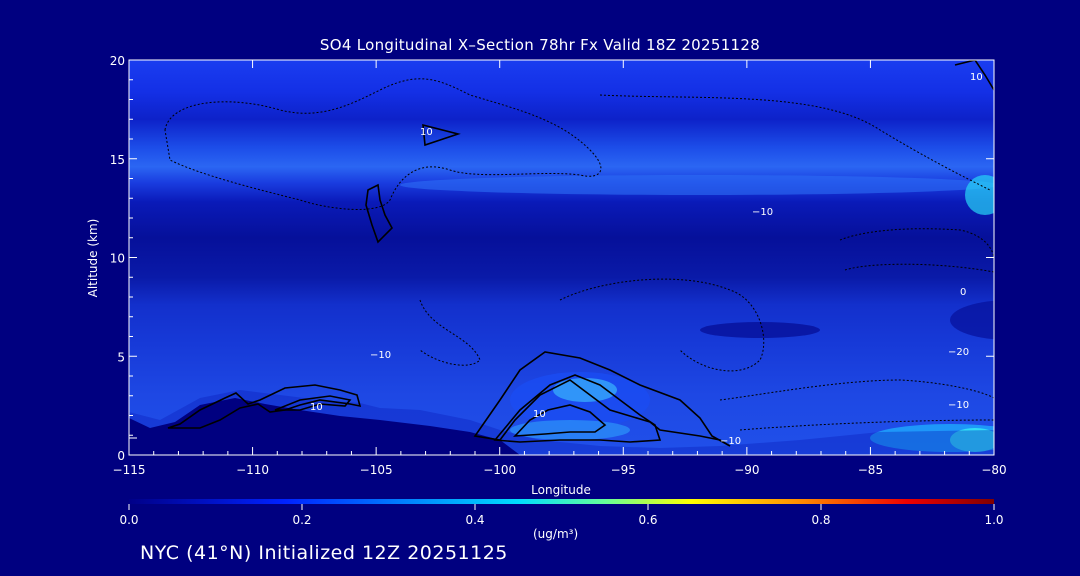 This screenshot has height=576, width=1080. I want to click on x-tick-label: −115, so click(129, 470).